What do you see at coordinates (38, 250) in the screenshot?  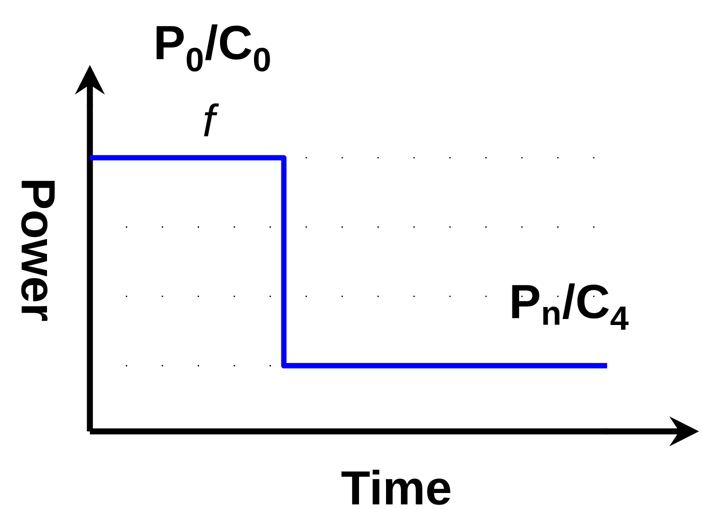 I see `y-axis-title: Power` at bounding box center [38, 250].